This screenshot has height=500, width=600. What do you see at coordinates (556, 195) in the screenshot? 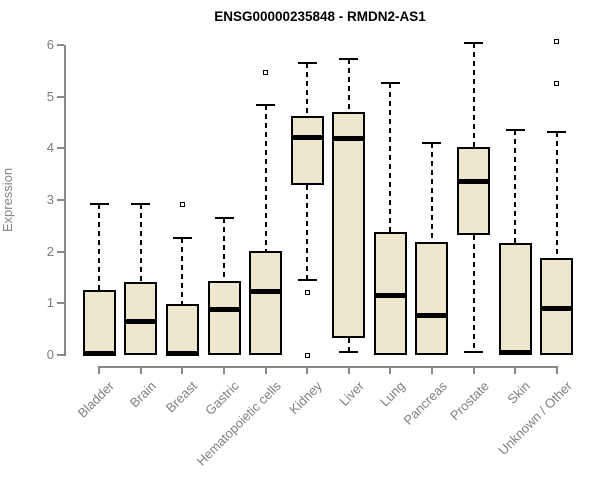
I see `upper-whisker-unknown-other` at bounding box center [556, 195].